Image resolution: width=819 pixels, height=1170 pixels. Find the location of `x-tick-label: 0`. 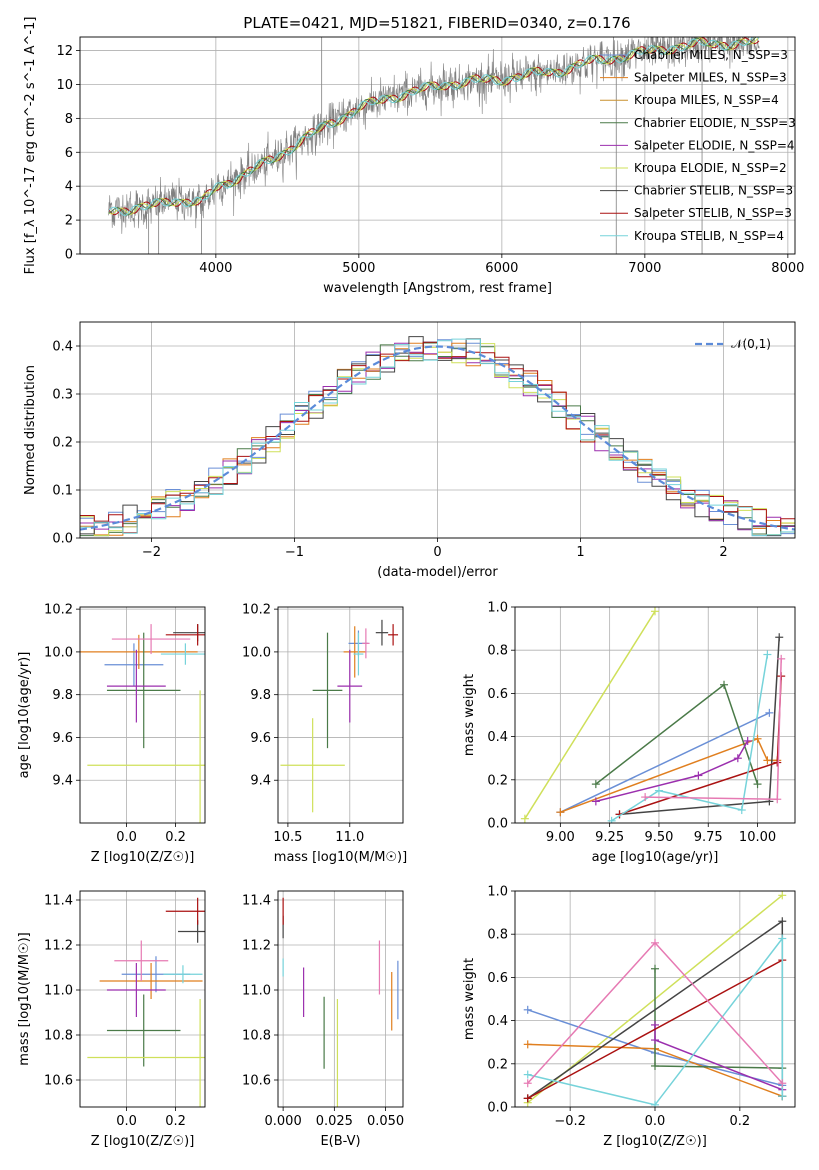

x-tick-label: 0 is located at coordinates (437, 552).